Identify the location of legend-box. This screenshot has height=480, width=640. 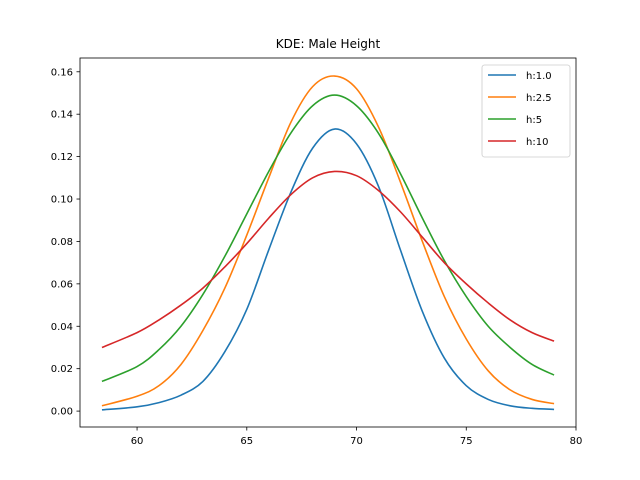
(526, 111).